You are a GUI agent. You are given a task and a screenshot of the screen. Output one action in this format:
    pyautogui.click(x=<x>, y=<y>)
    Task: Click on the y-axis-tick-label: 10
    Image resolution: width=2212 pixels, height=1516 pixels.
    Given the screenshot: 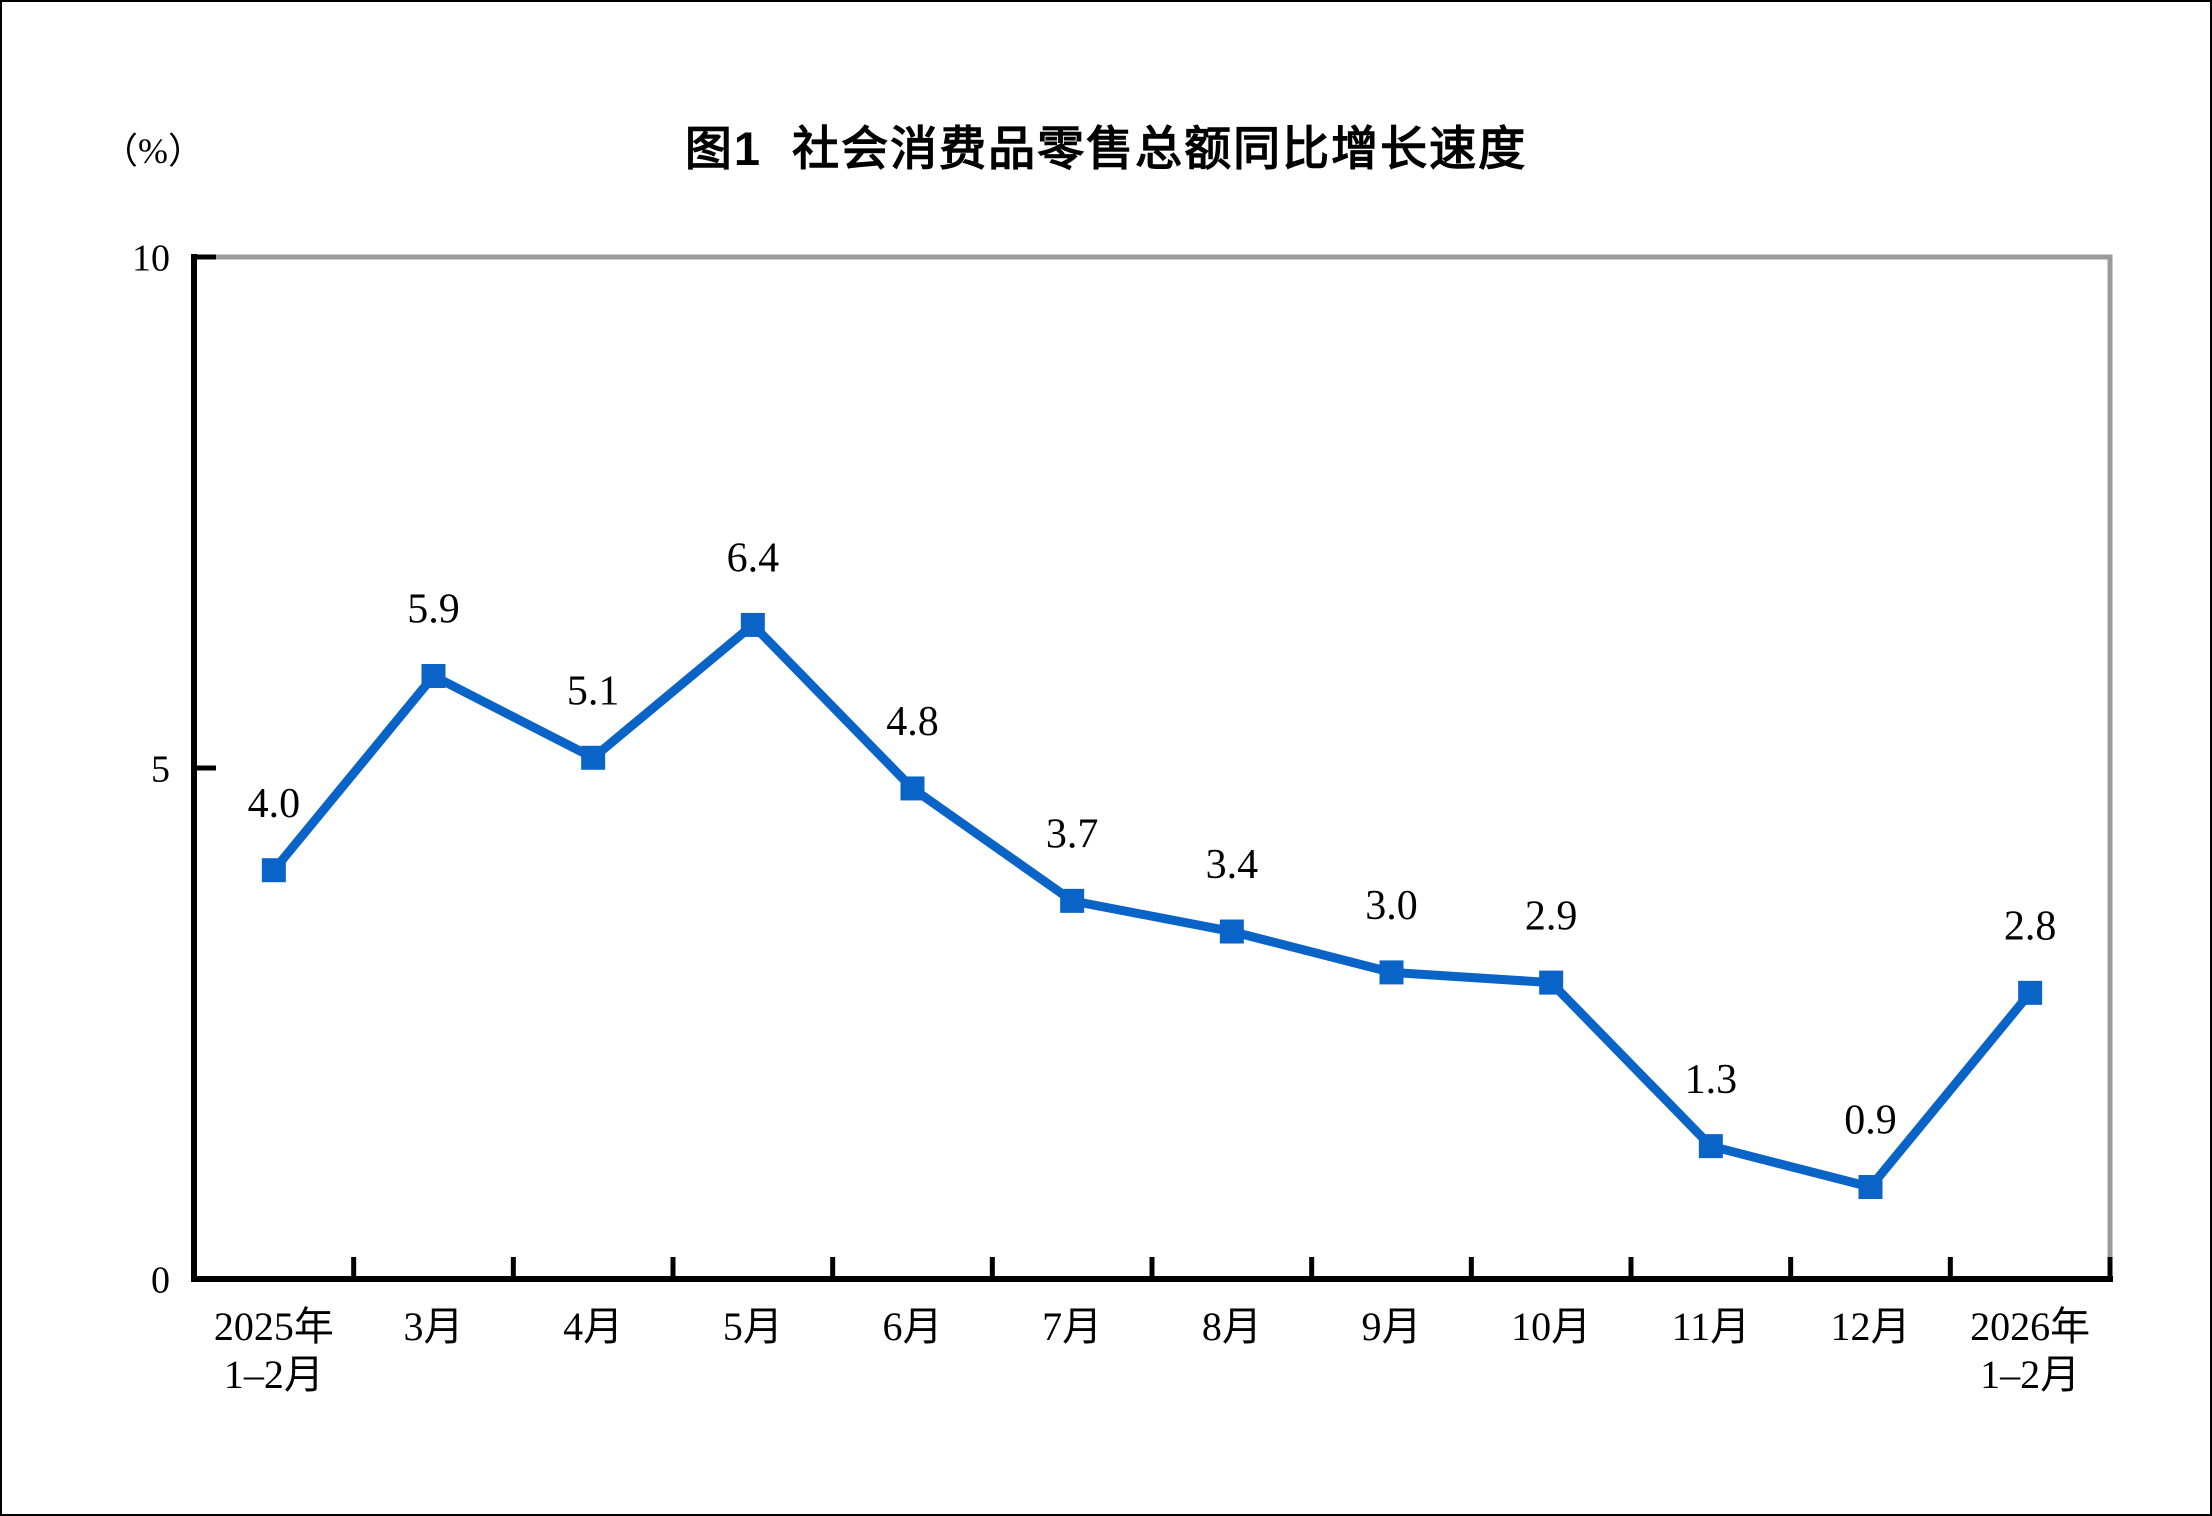 What is the action you would take?
    pyautogui.click(x=151, y=258)
    